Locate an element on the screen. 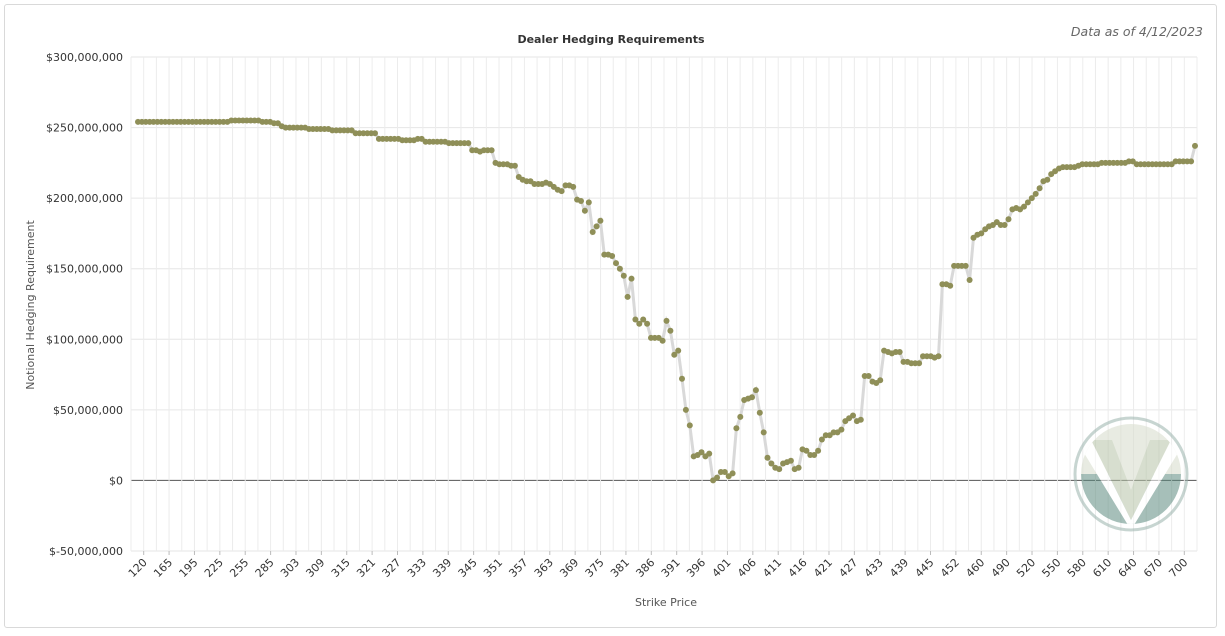 This screenshot has width=1225, height=636. x-tick-label: 610 is located at coordinates (1102, 568).